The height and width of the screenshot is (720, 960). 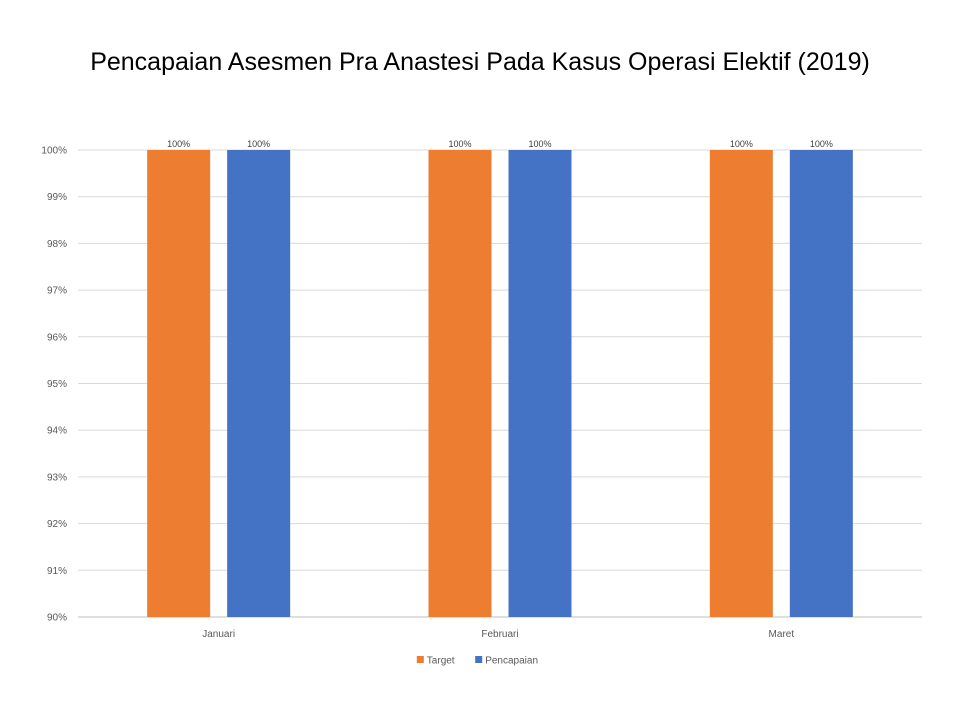 What do you see at coordinates (499, 634) in the screenshot?
I see `x-category-label: Februari` at bounding box center [499, 634].